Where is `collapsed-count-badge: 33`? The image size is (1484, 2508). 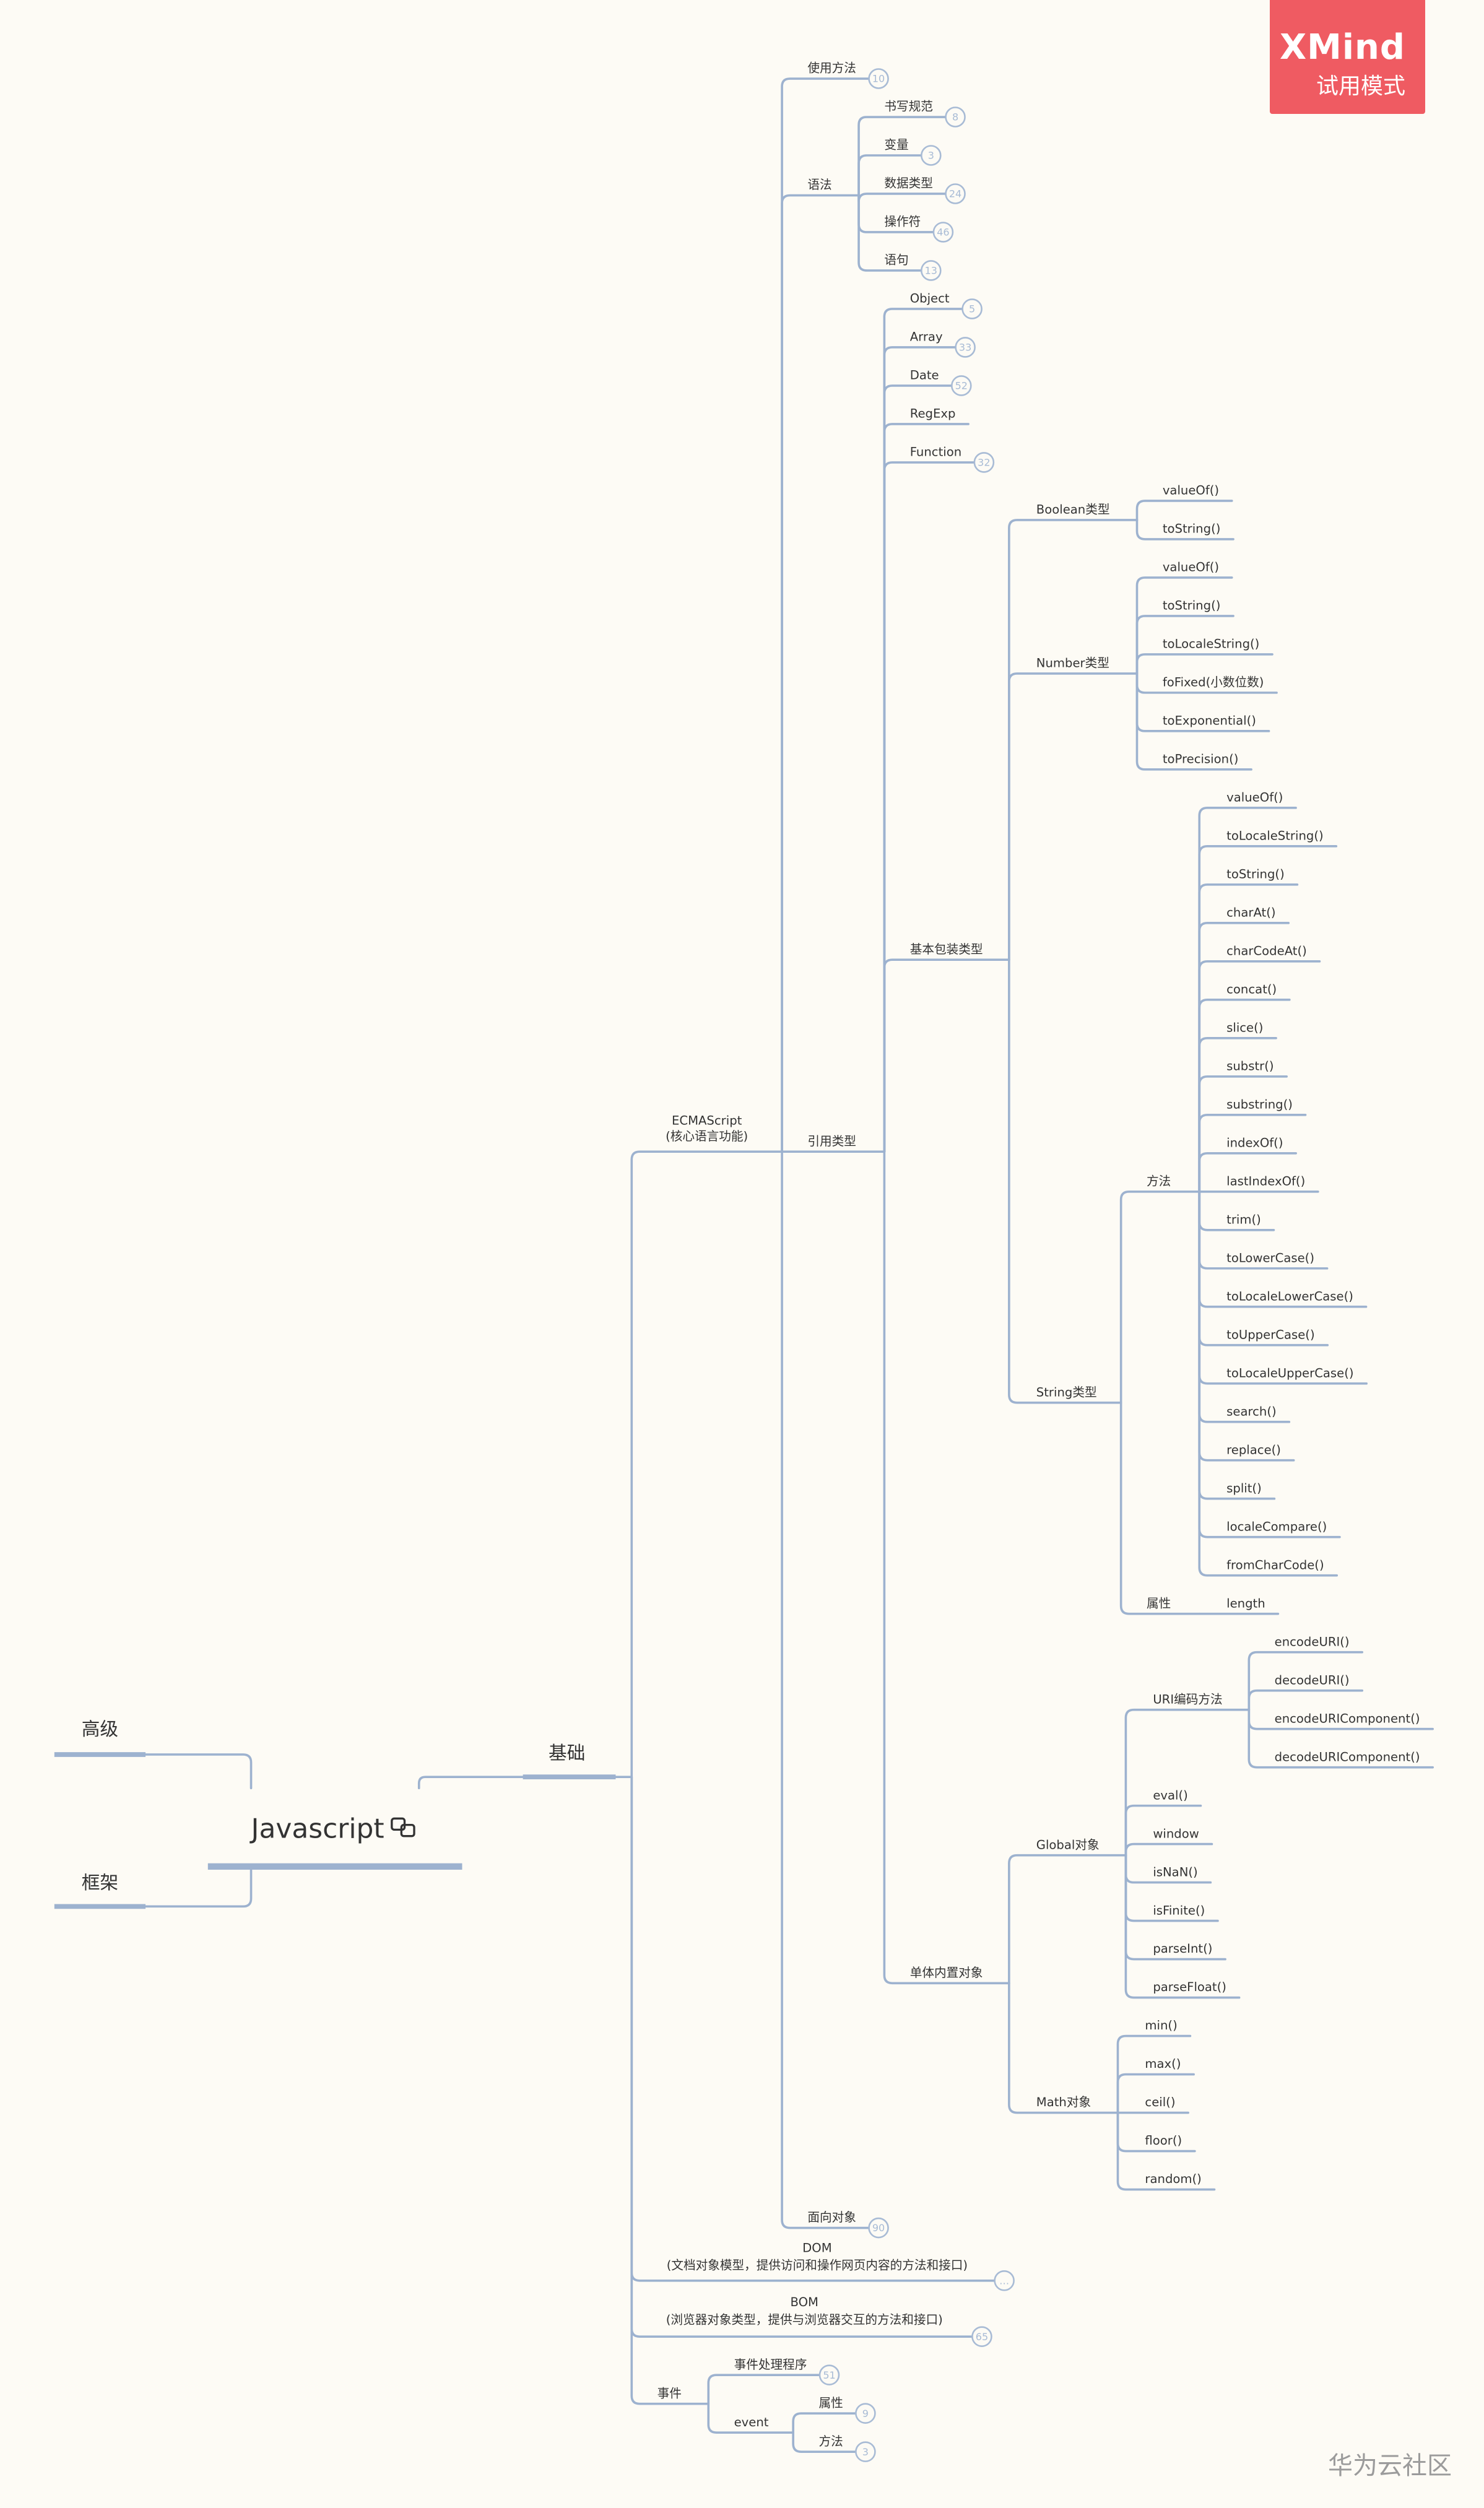
collapsed-count-badge: 33 is located at coordinates (966, 347).